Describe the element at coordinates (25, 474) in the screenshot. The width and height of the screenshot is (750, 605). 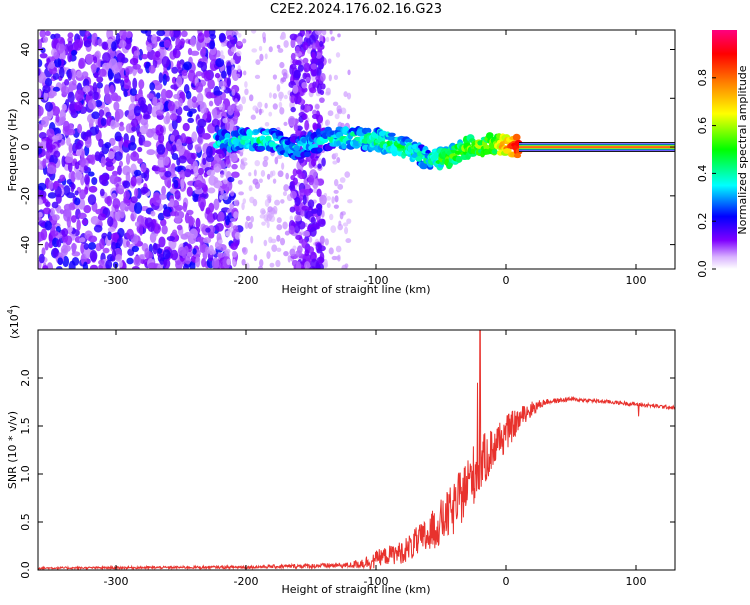
I see `snr-ytick-label: 1.0` at that location.